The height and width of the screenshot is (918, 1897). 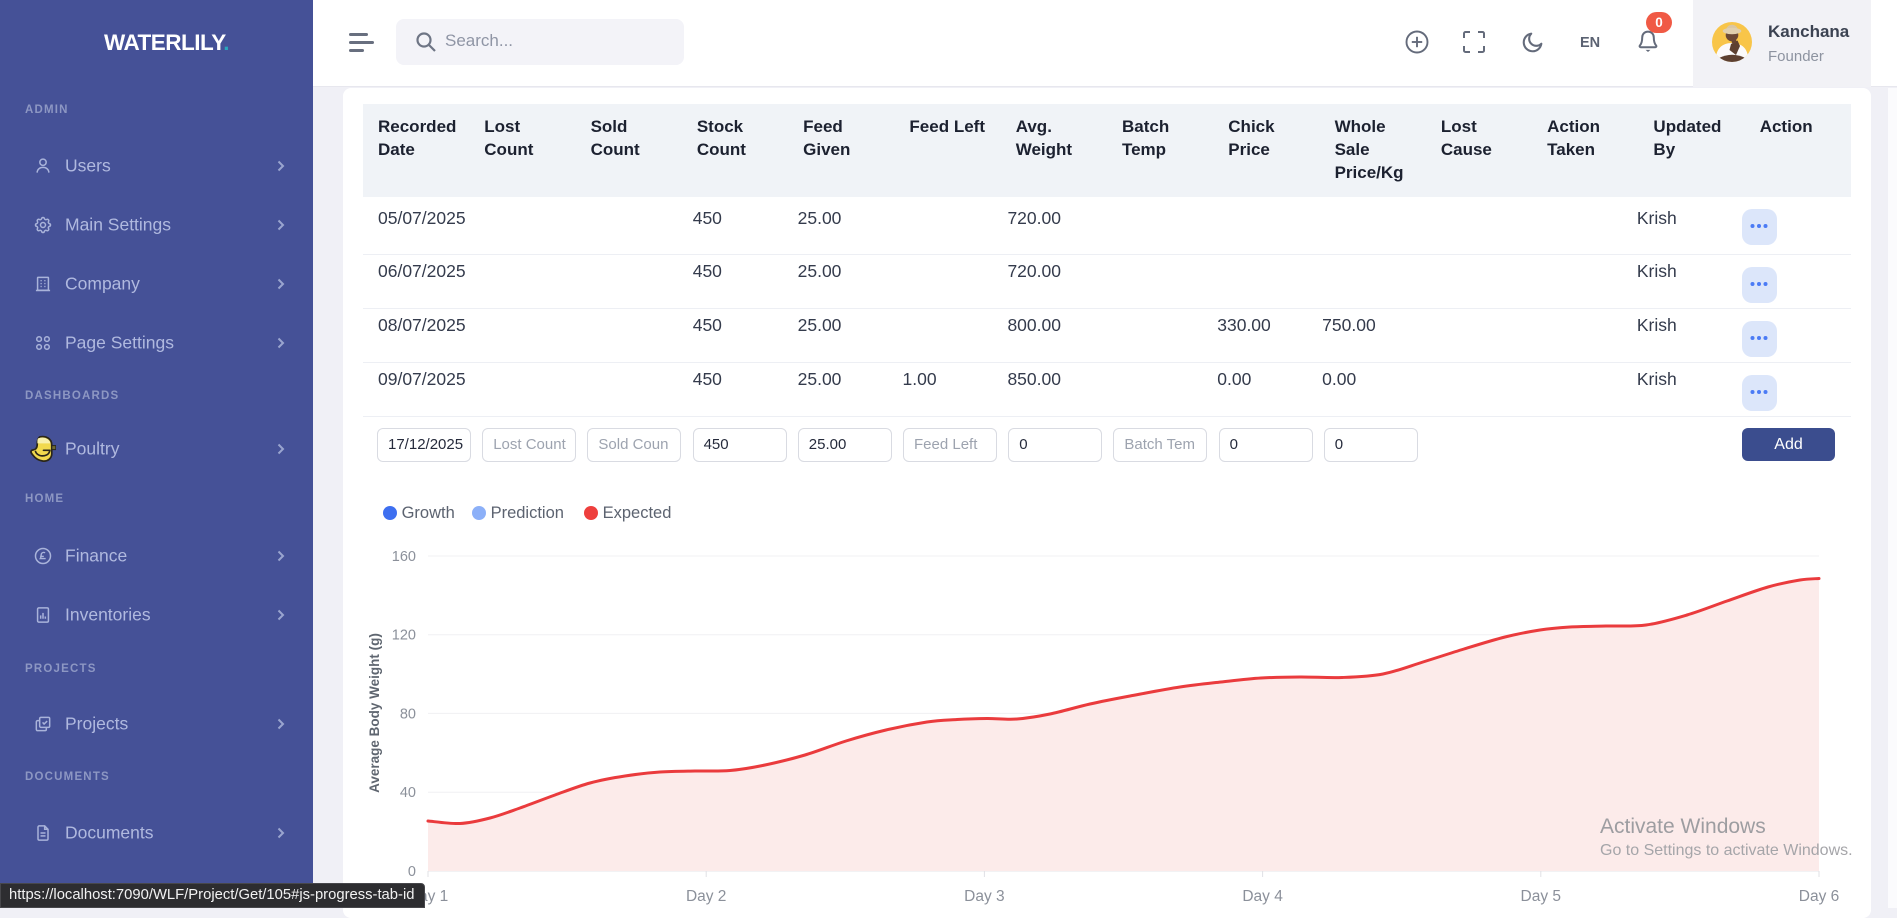 What do you see at coordinates (1541, 896) in the screenshot?
I see `svg-text: Day 5` at bounding box center [1541, 896].